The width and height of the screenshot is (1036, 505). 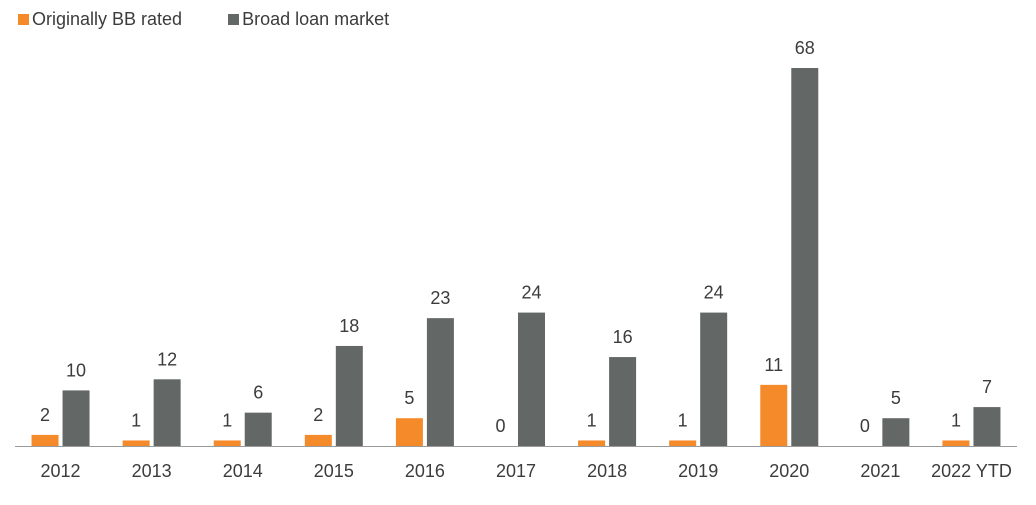 What do you see at coordinates (592, 443) in the screenshot?
I see `bar-bb-rated-2018` at bounding box center [592, 443].